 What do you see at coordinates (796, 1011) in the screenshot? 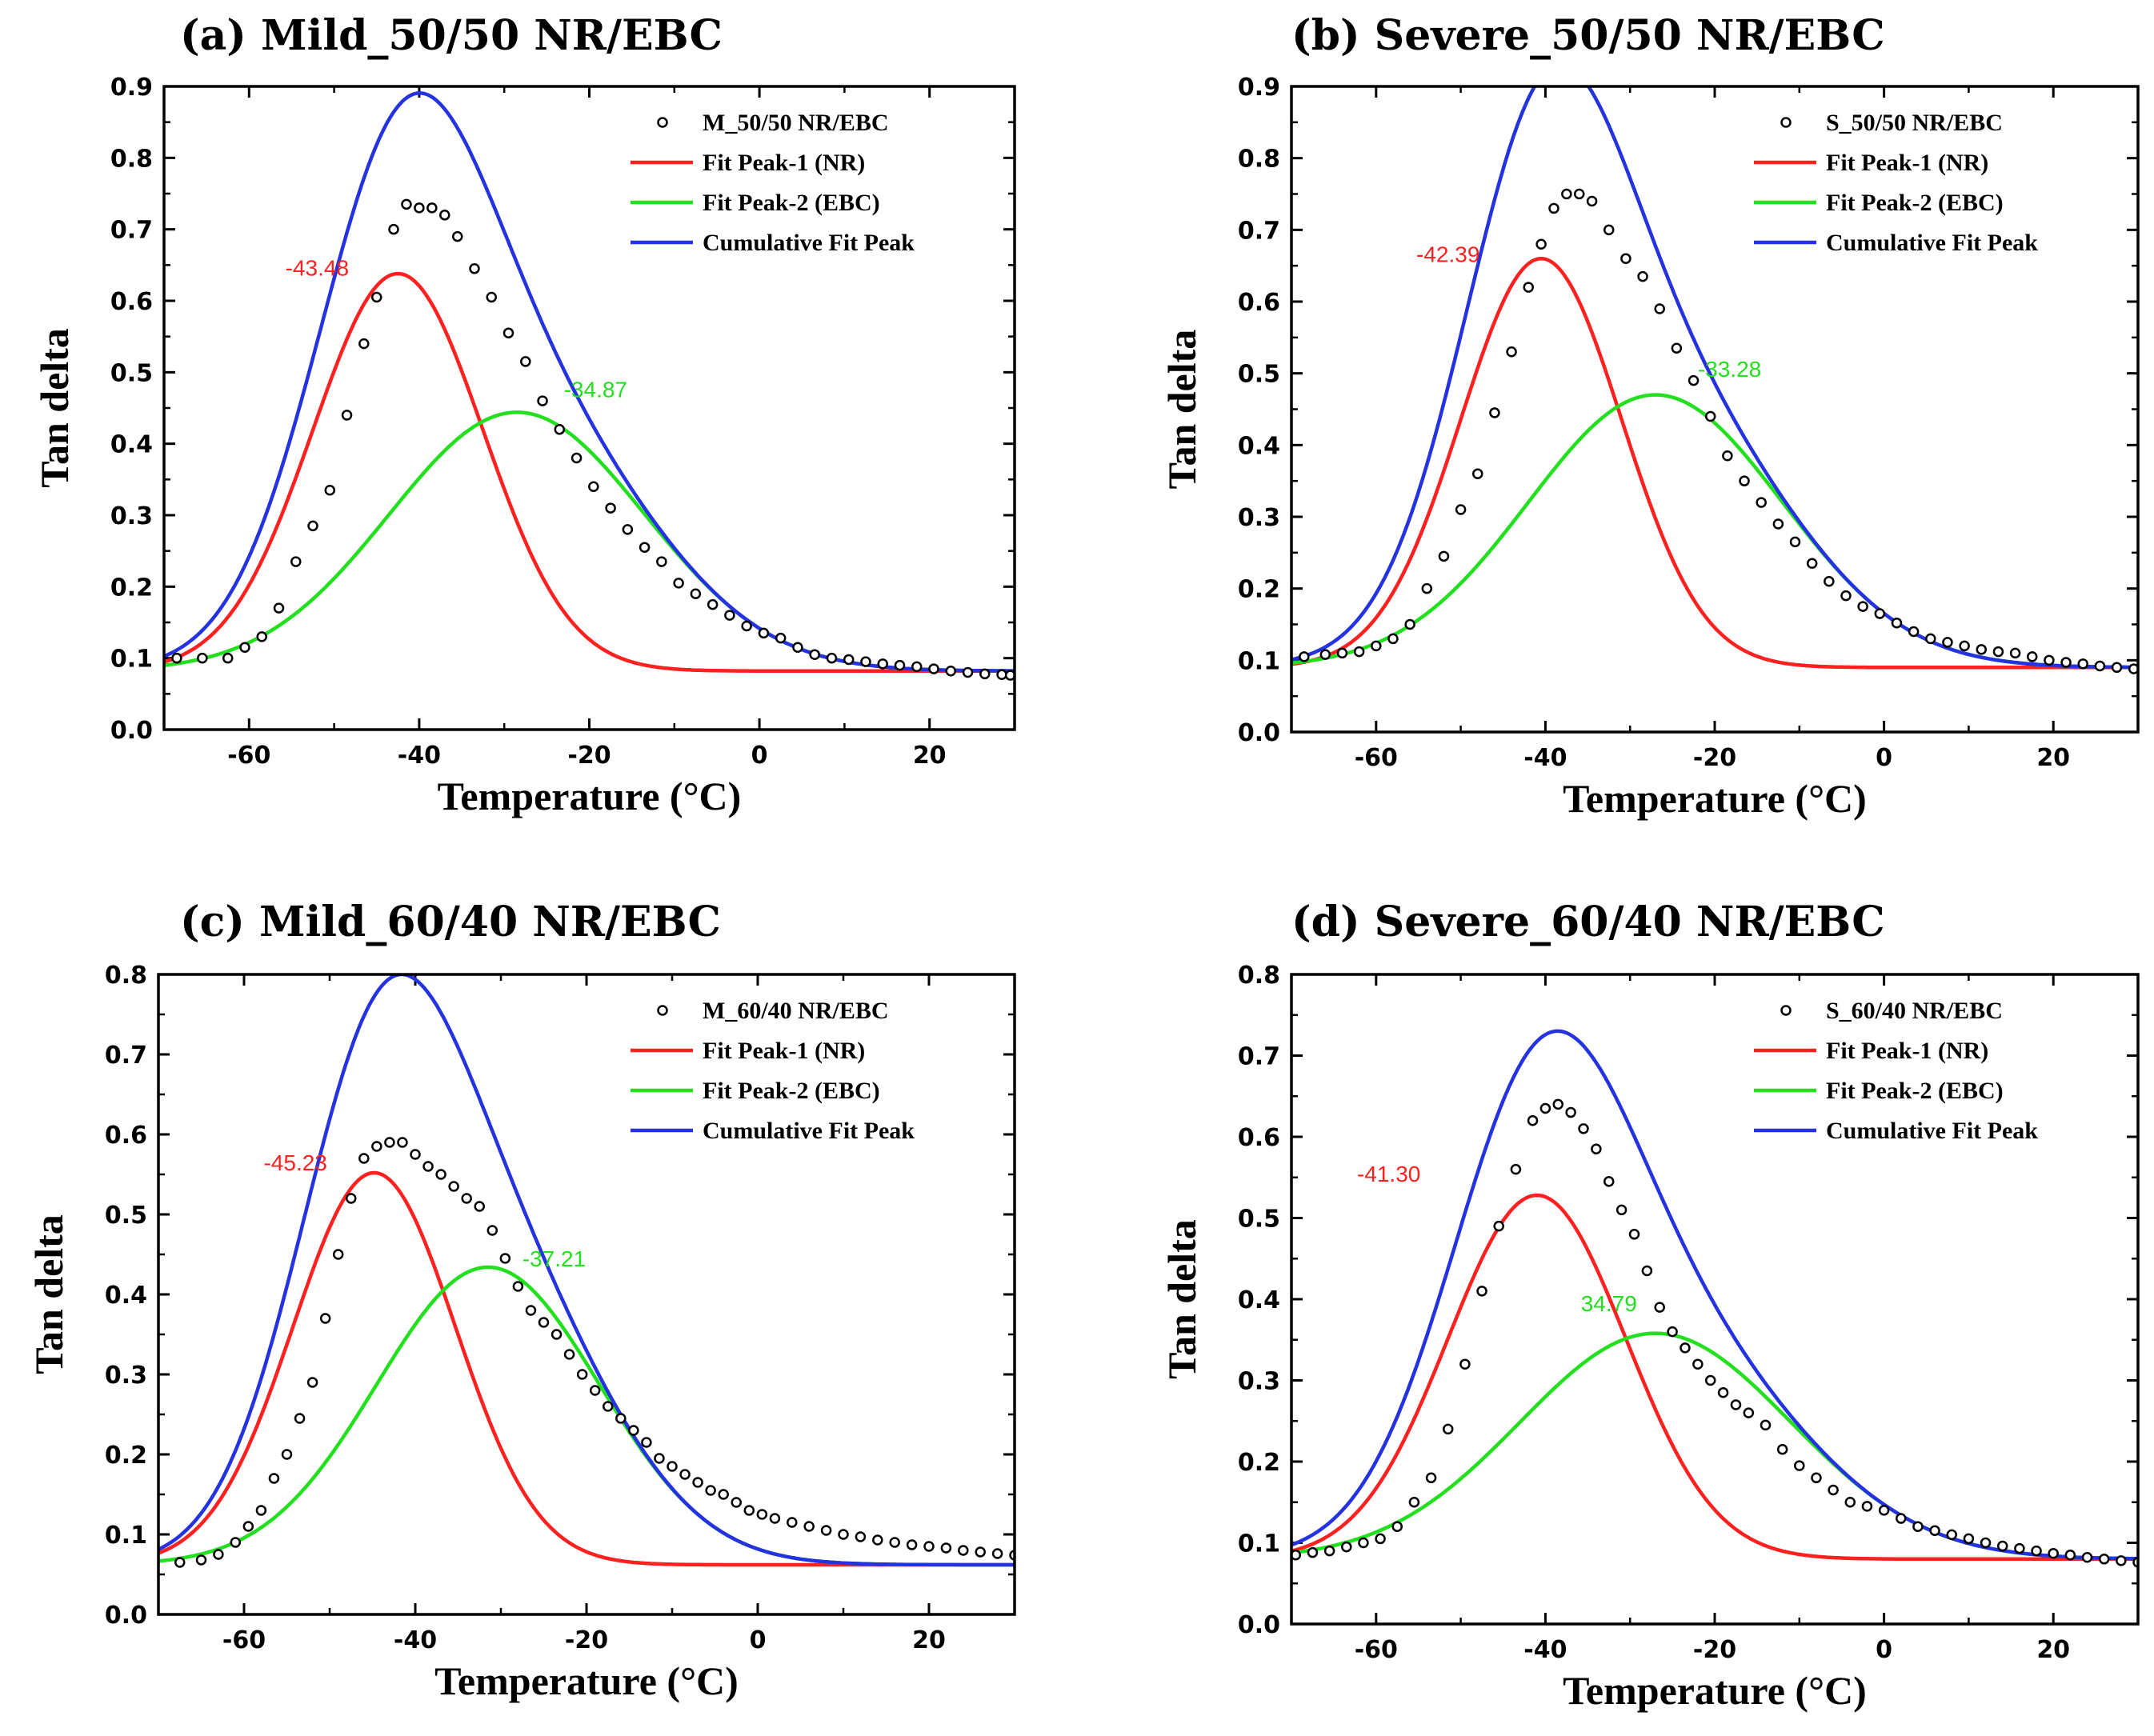
I see `legend-label-data: M_60/40 NR/EBC` at bounding box center [796, 1011].